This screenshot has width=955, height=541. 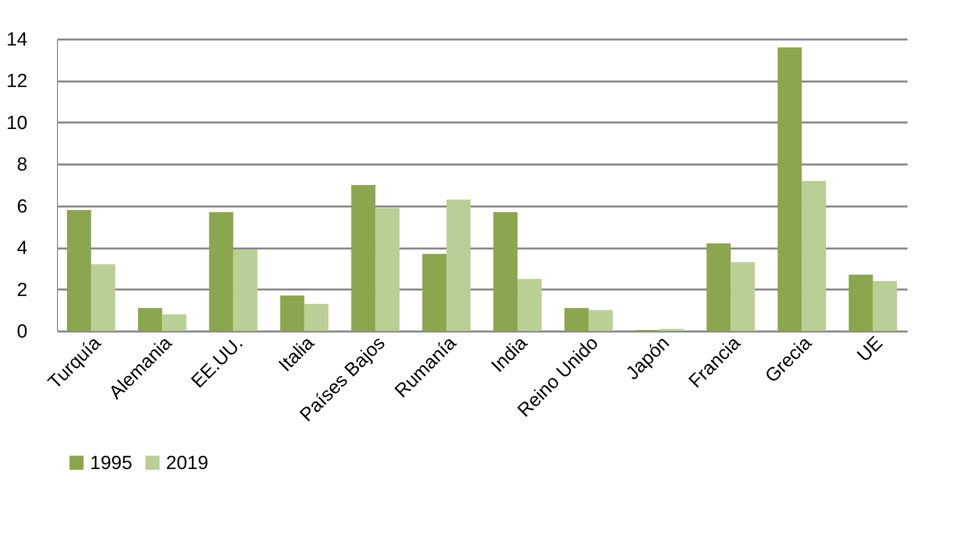 What do you see at coordinates (22, 332) in the screenshot?
I see `y-tick-label: 0` at bounding box center [22, 332].